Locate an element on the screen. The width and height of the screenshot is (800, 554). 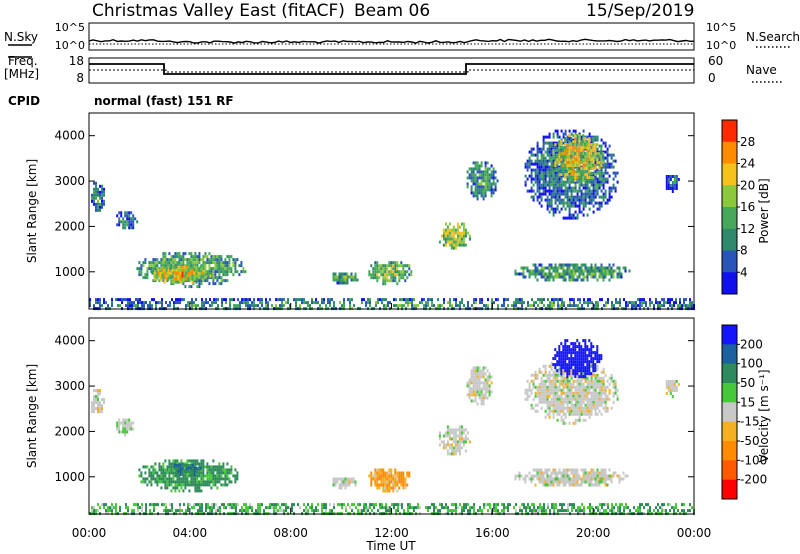
power-colorbar-tick-label: 16 is located at coordinates (747, 207).